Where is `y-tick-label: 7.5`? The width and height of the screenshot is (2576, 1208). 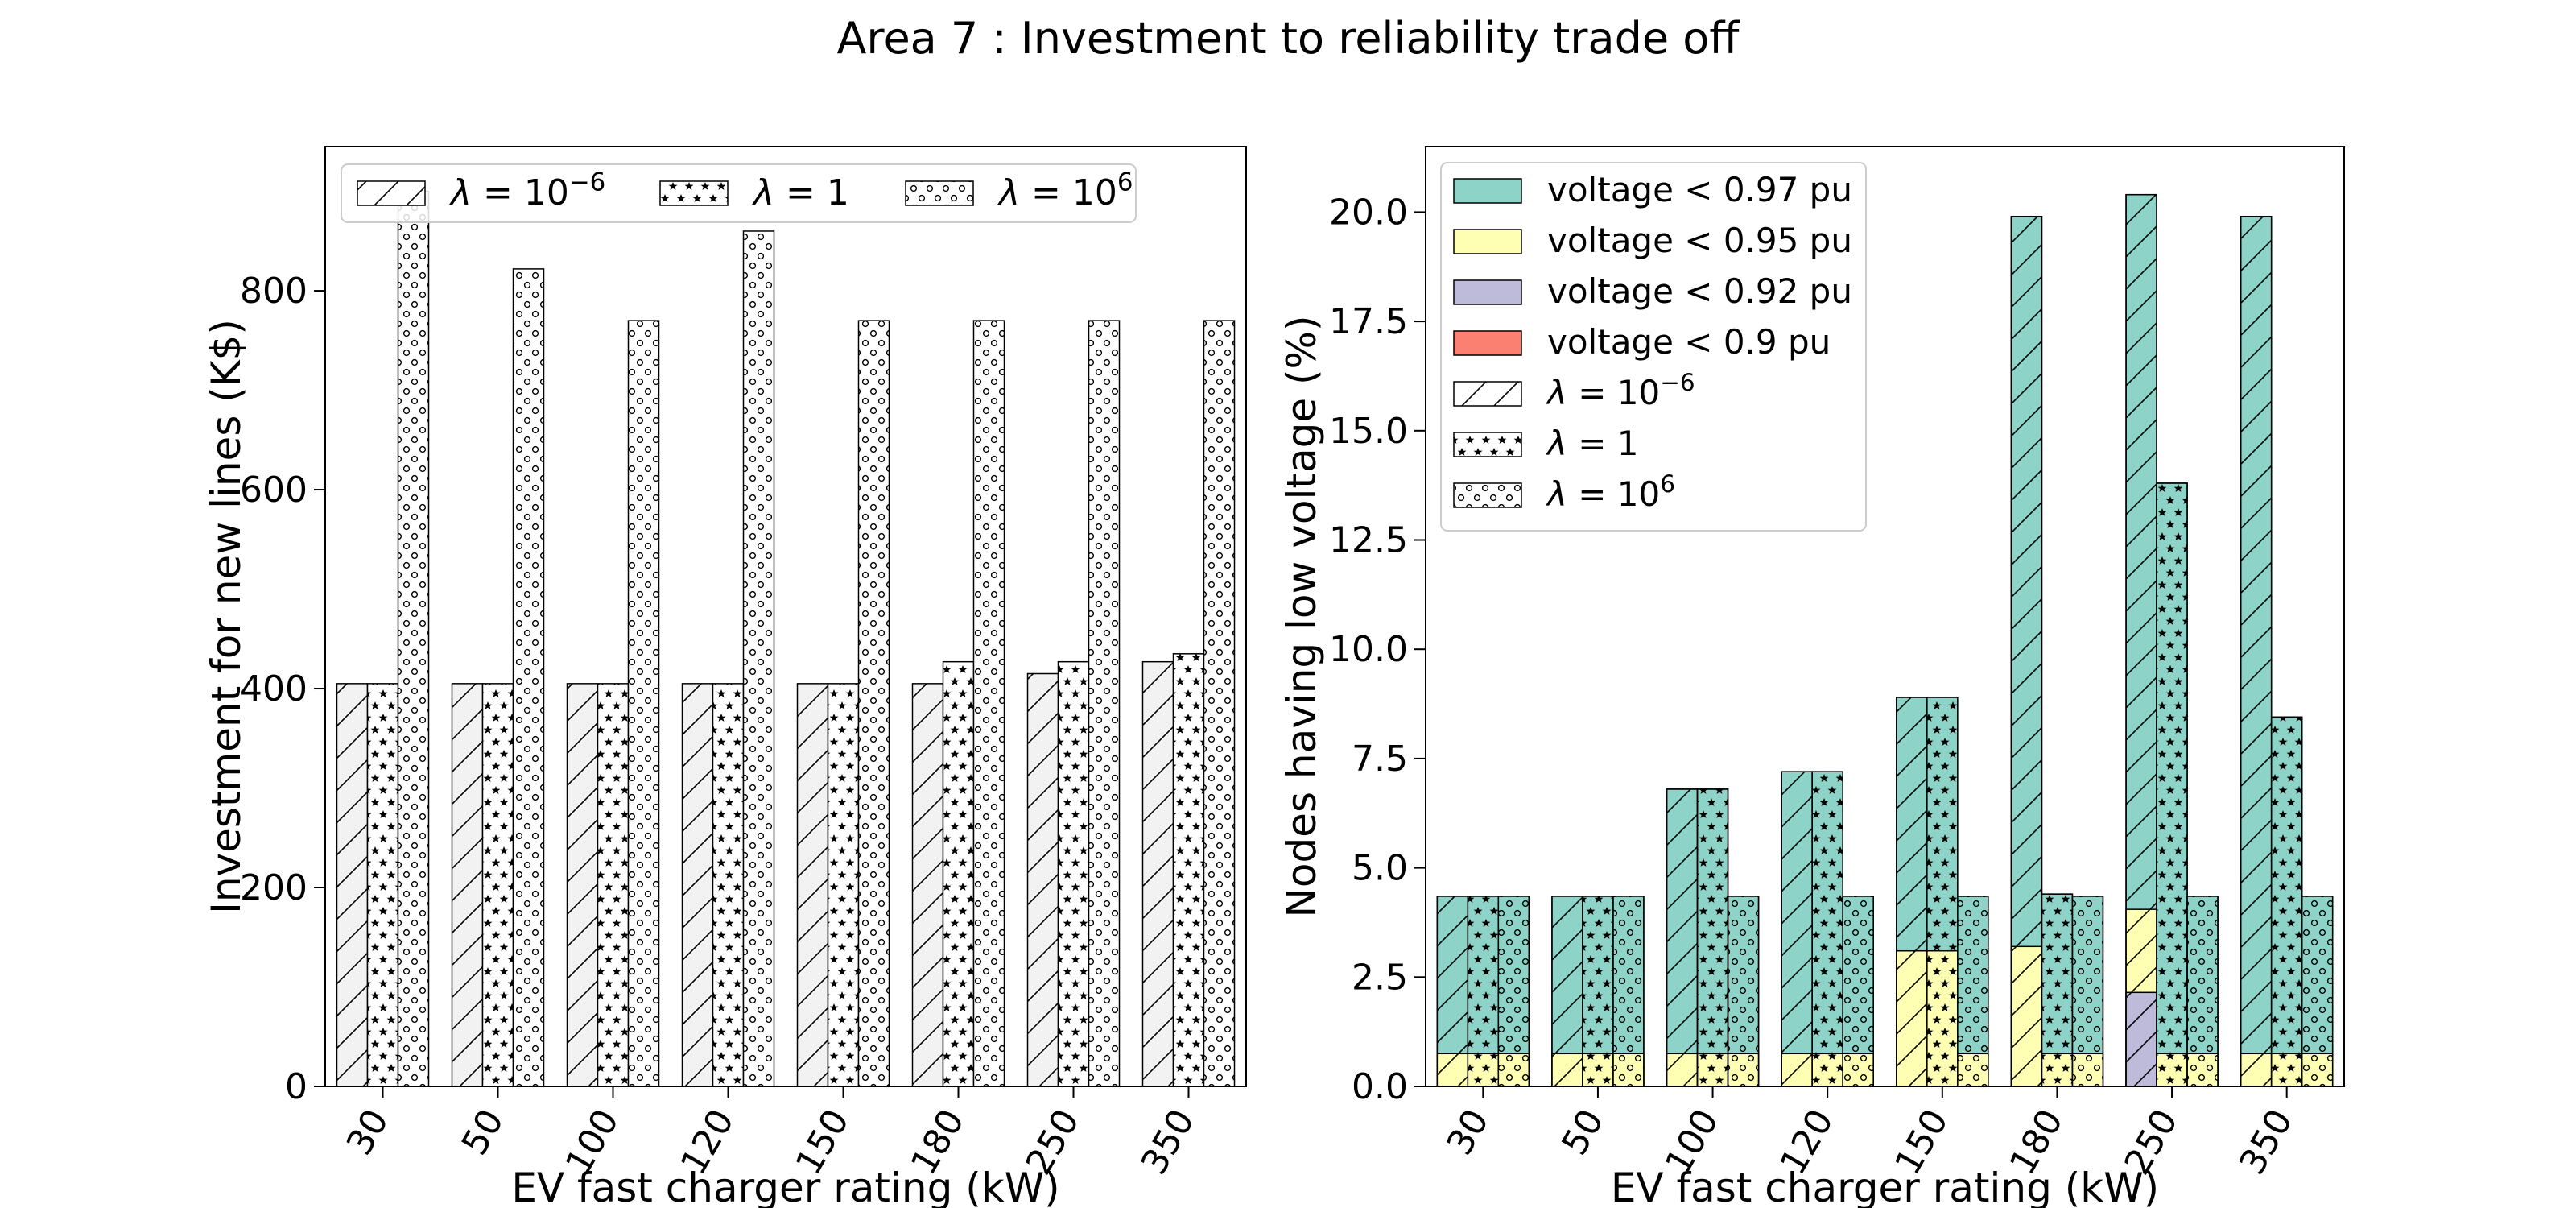
y-tick-label: 7.5 is located at coordinates (1380, 759).